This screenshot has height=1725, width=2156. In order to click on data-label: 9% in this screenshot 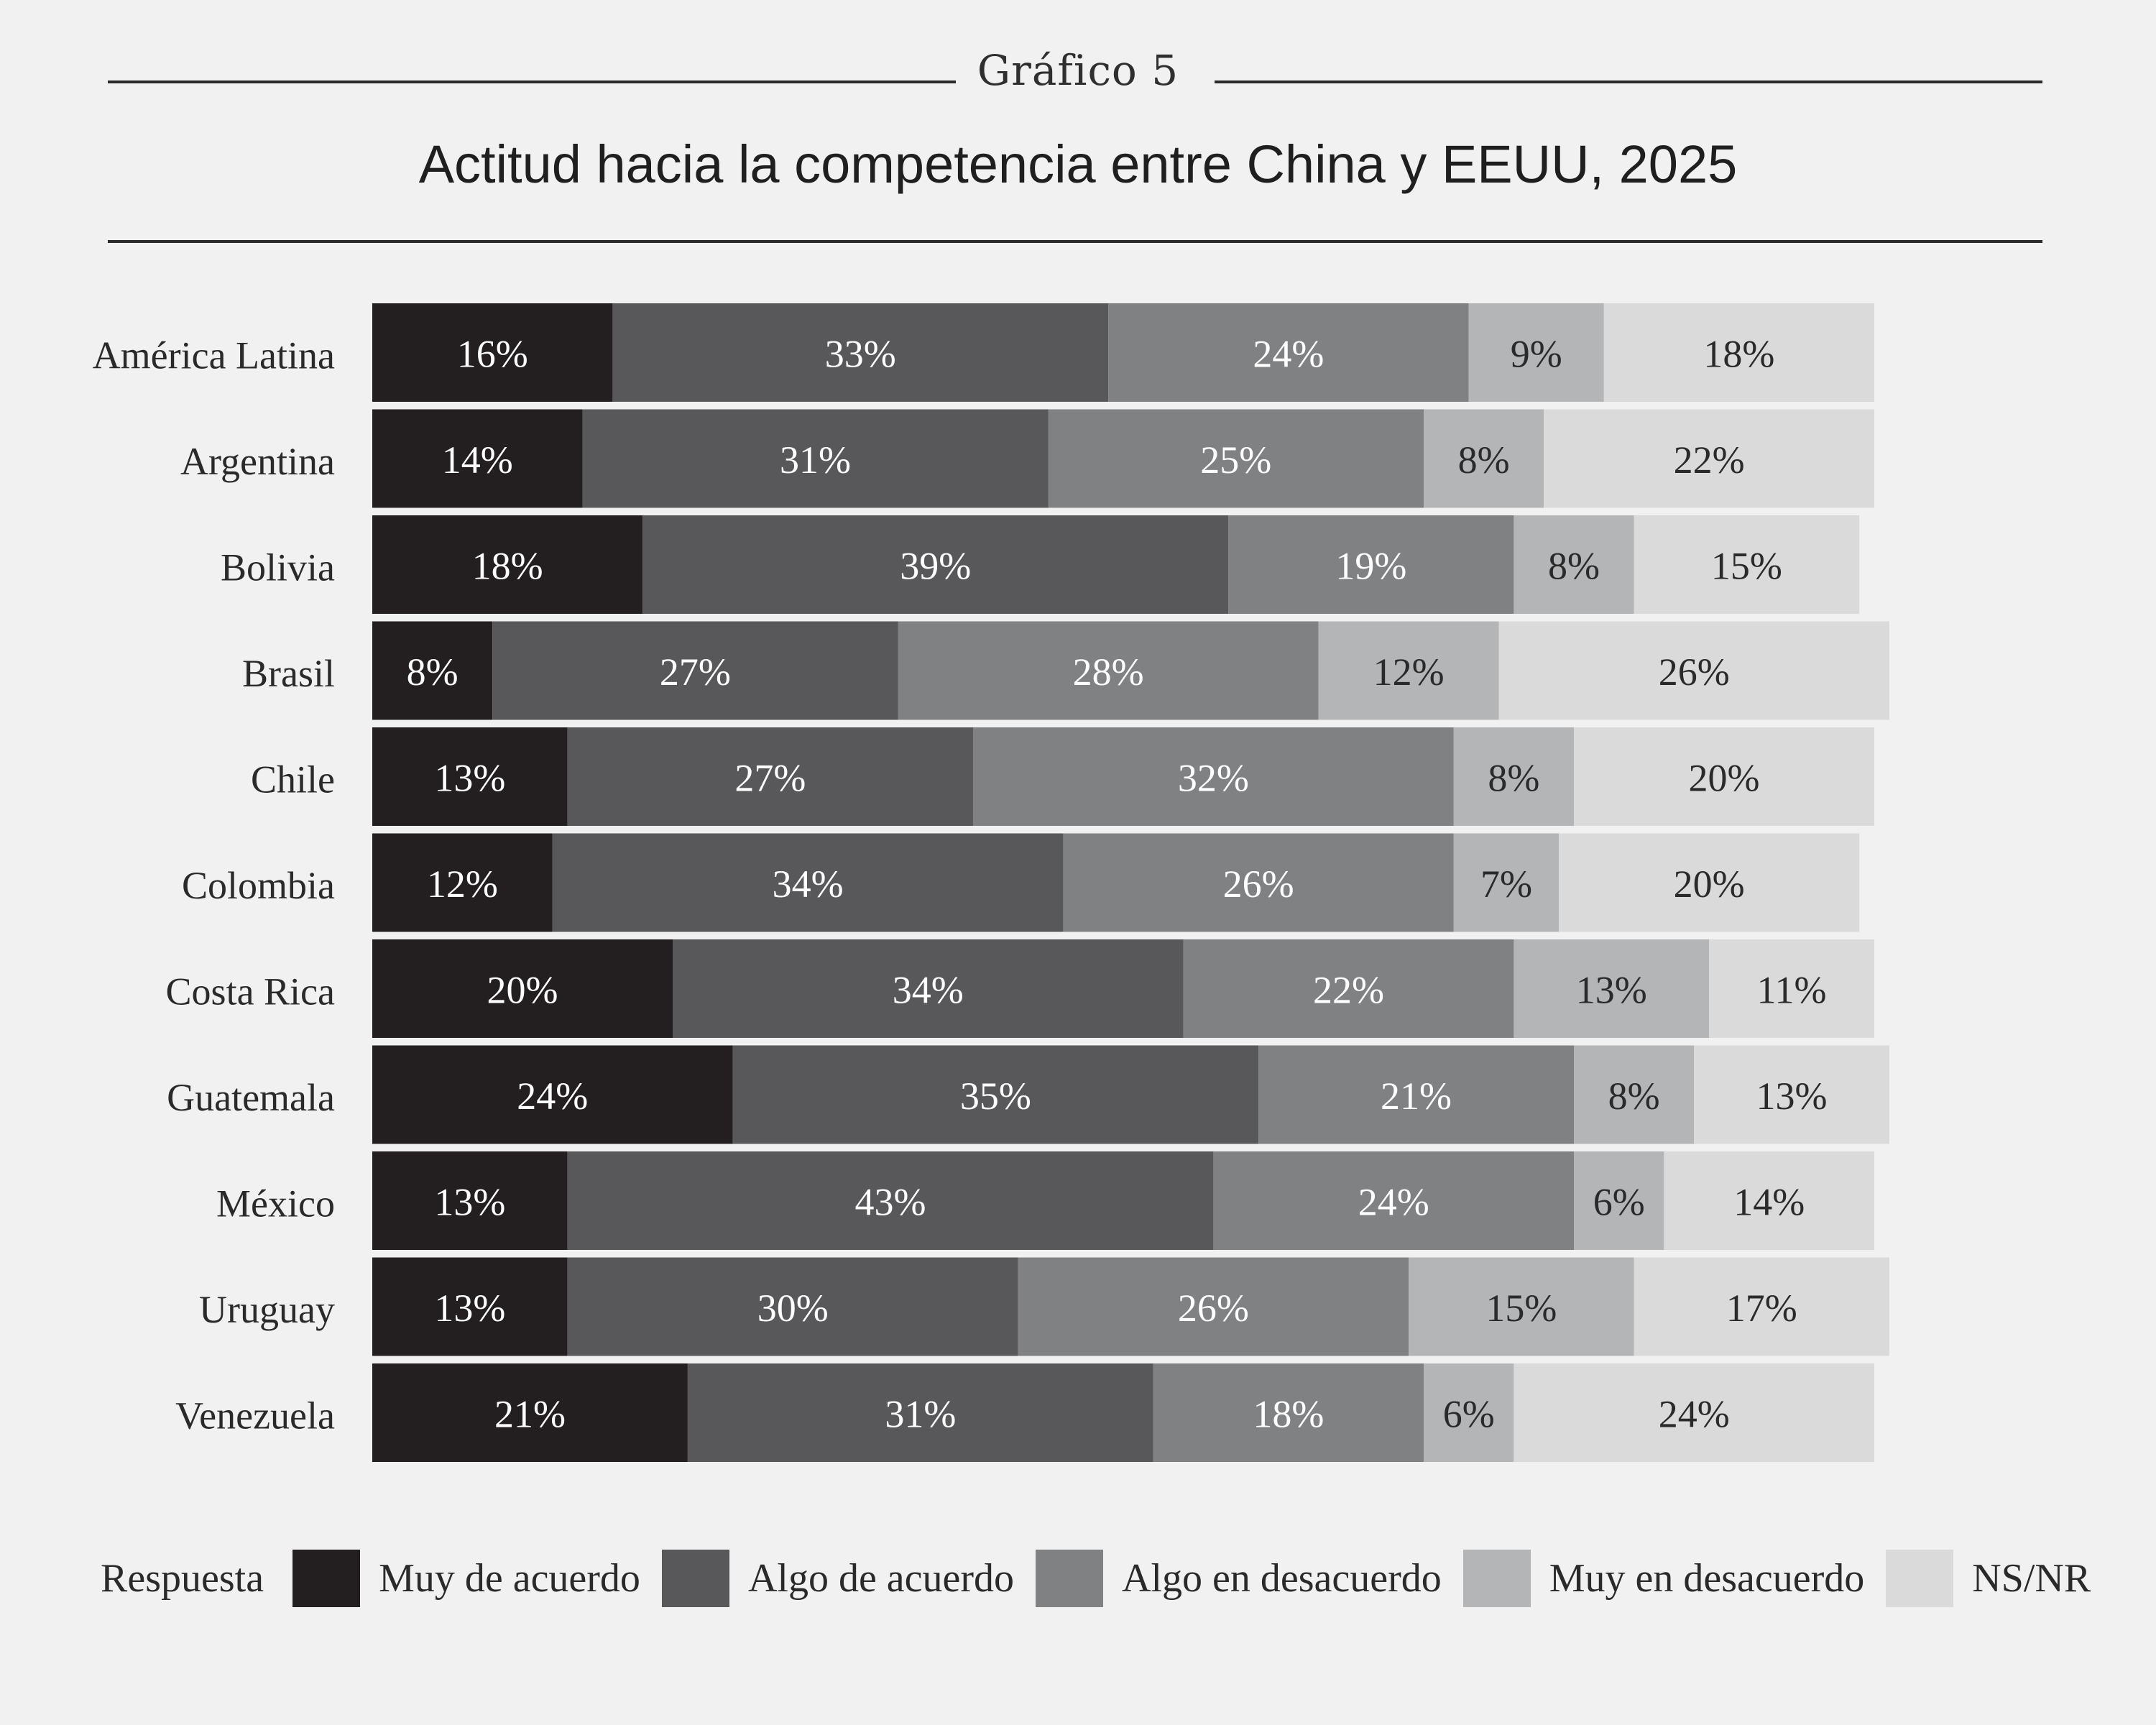, I will do `click(1537, 354)`.